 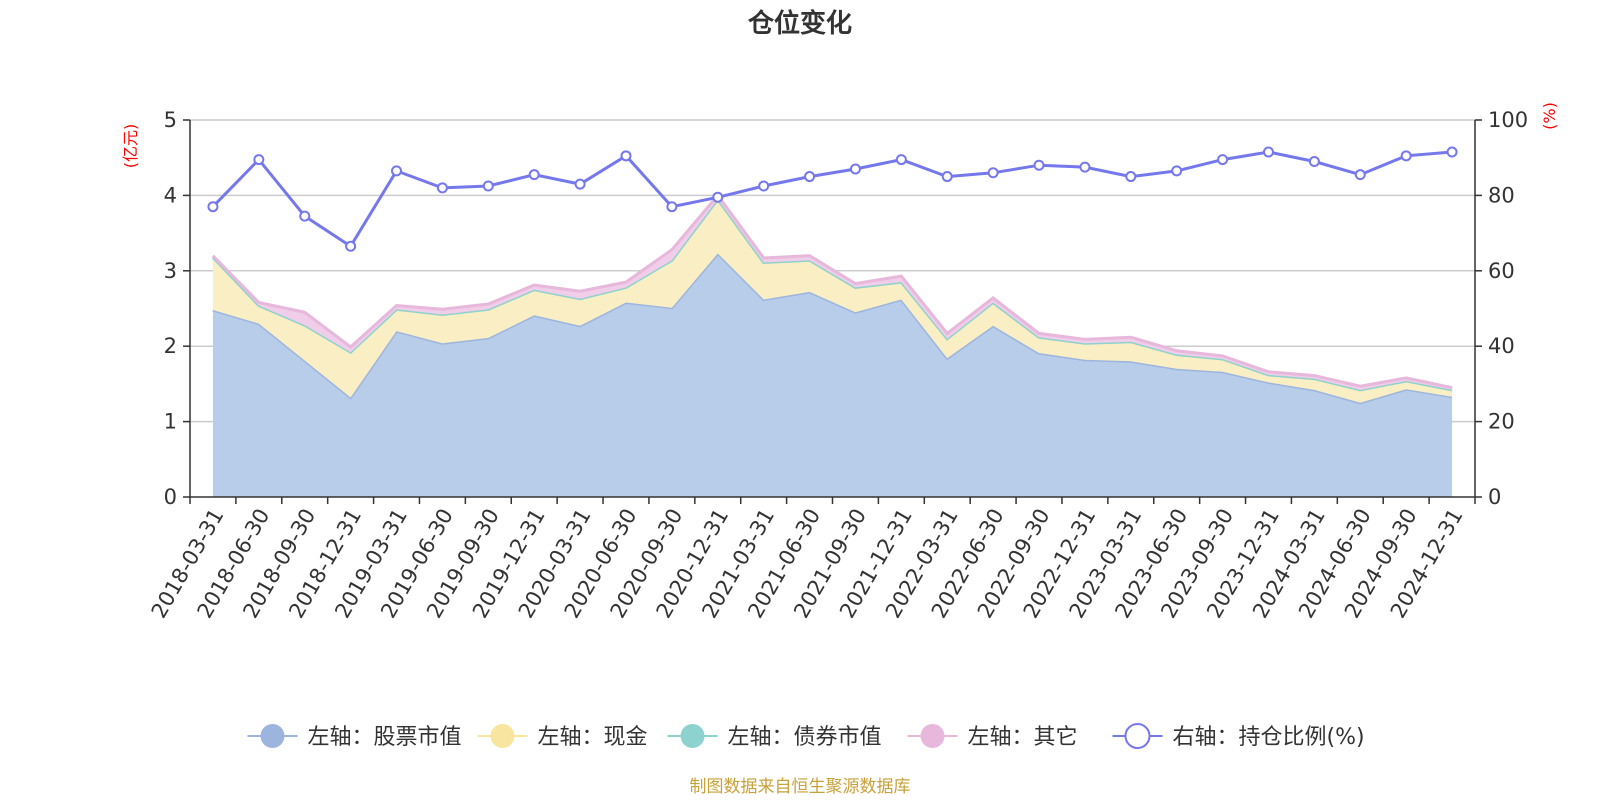 I want to click on legend-item: 左轴：股票市值, so click(x=354, y=737).